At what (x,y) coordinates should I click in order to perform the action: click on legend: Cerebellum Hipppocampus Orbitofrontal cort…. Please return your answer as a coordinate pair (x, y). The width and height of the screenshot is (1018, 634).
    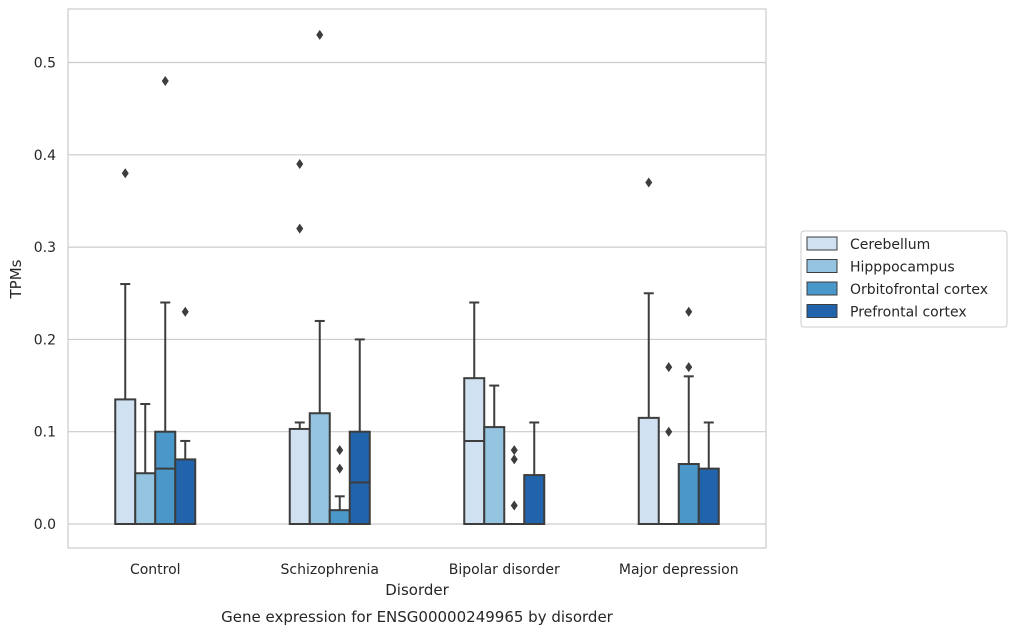
    Looking at the image, I should click on (904, 279).